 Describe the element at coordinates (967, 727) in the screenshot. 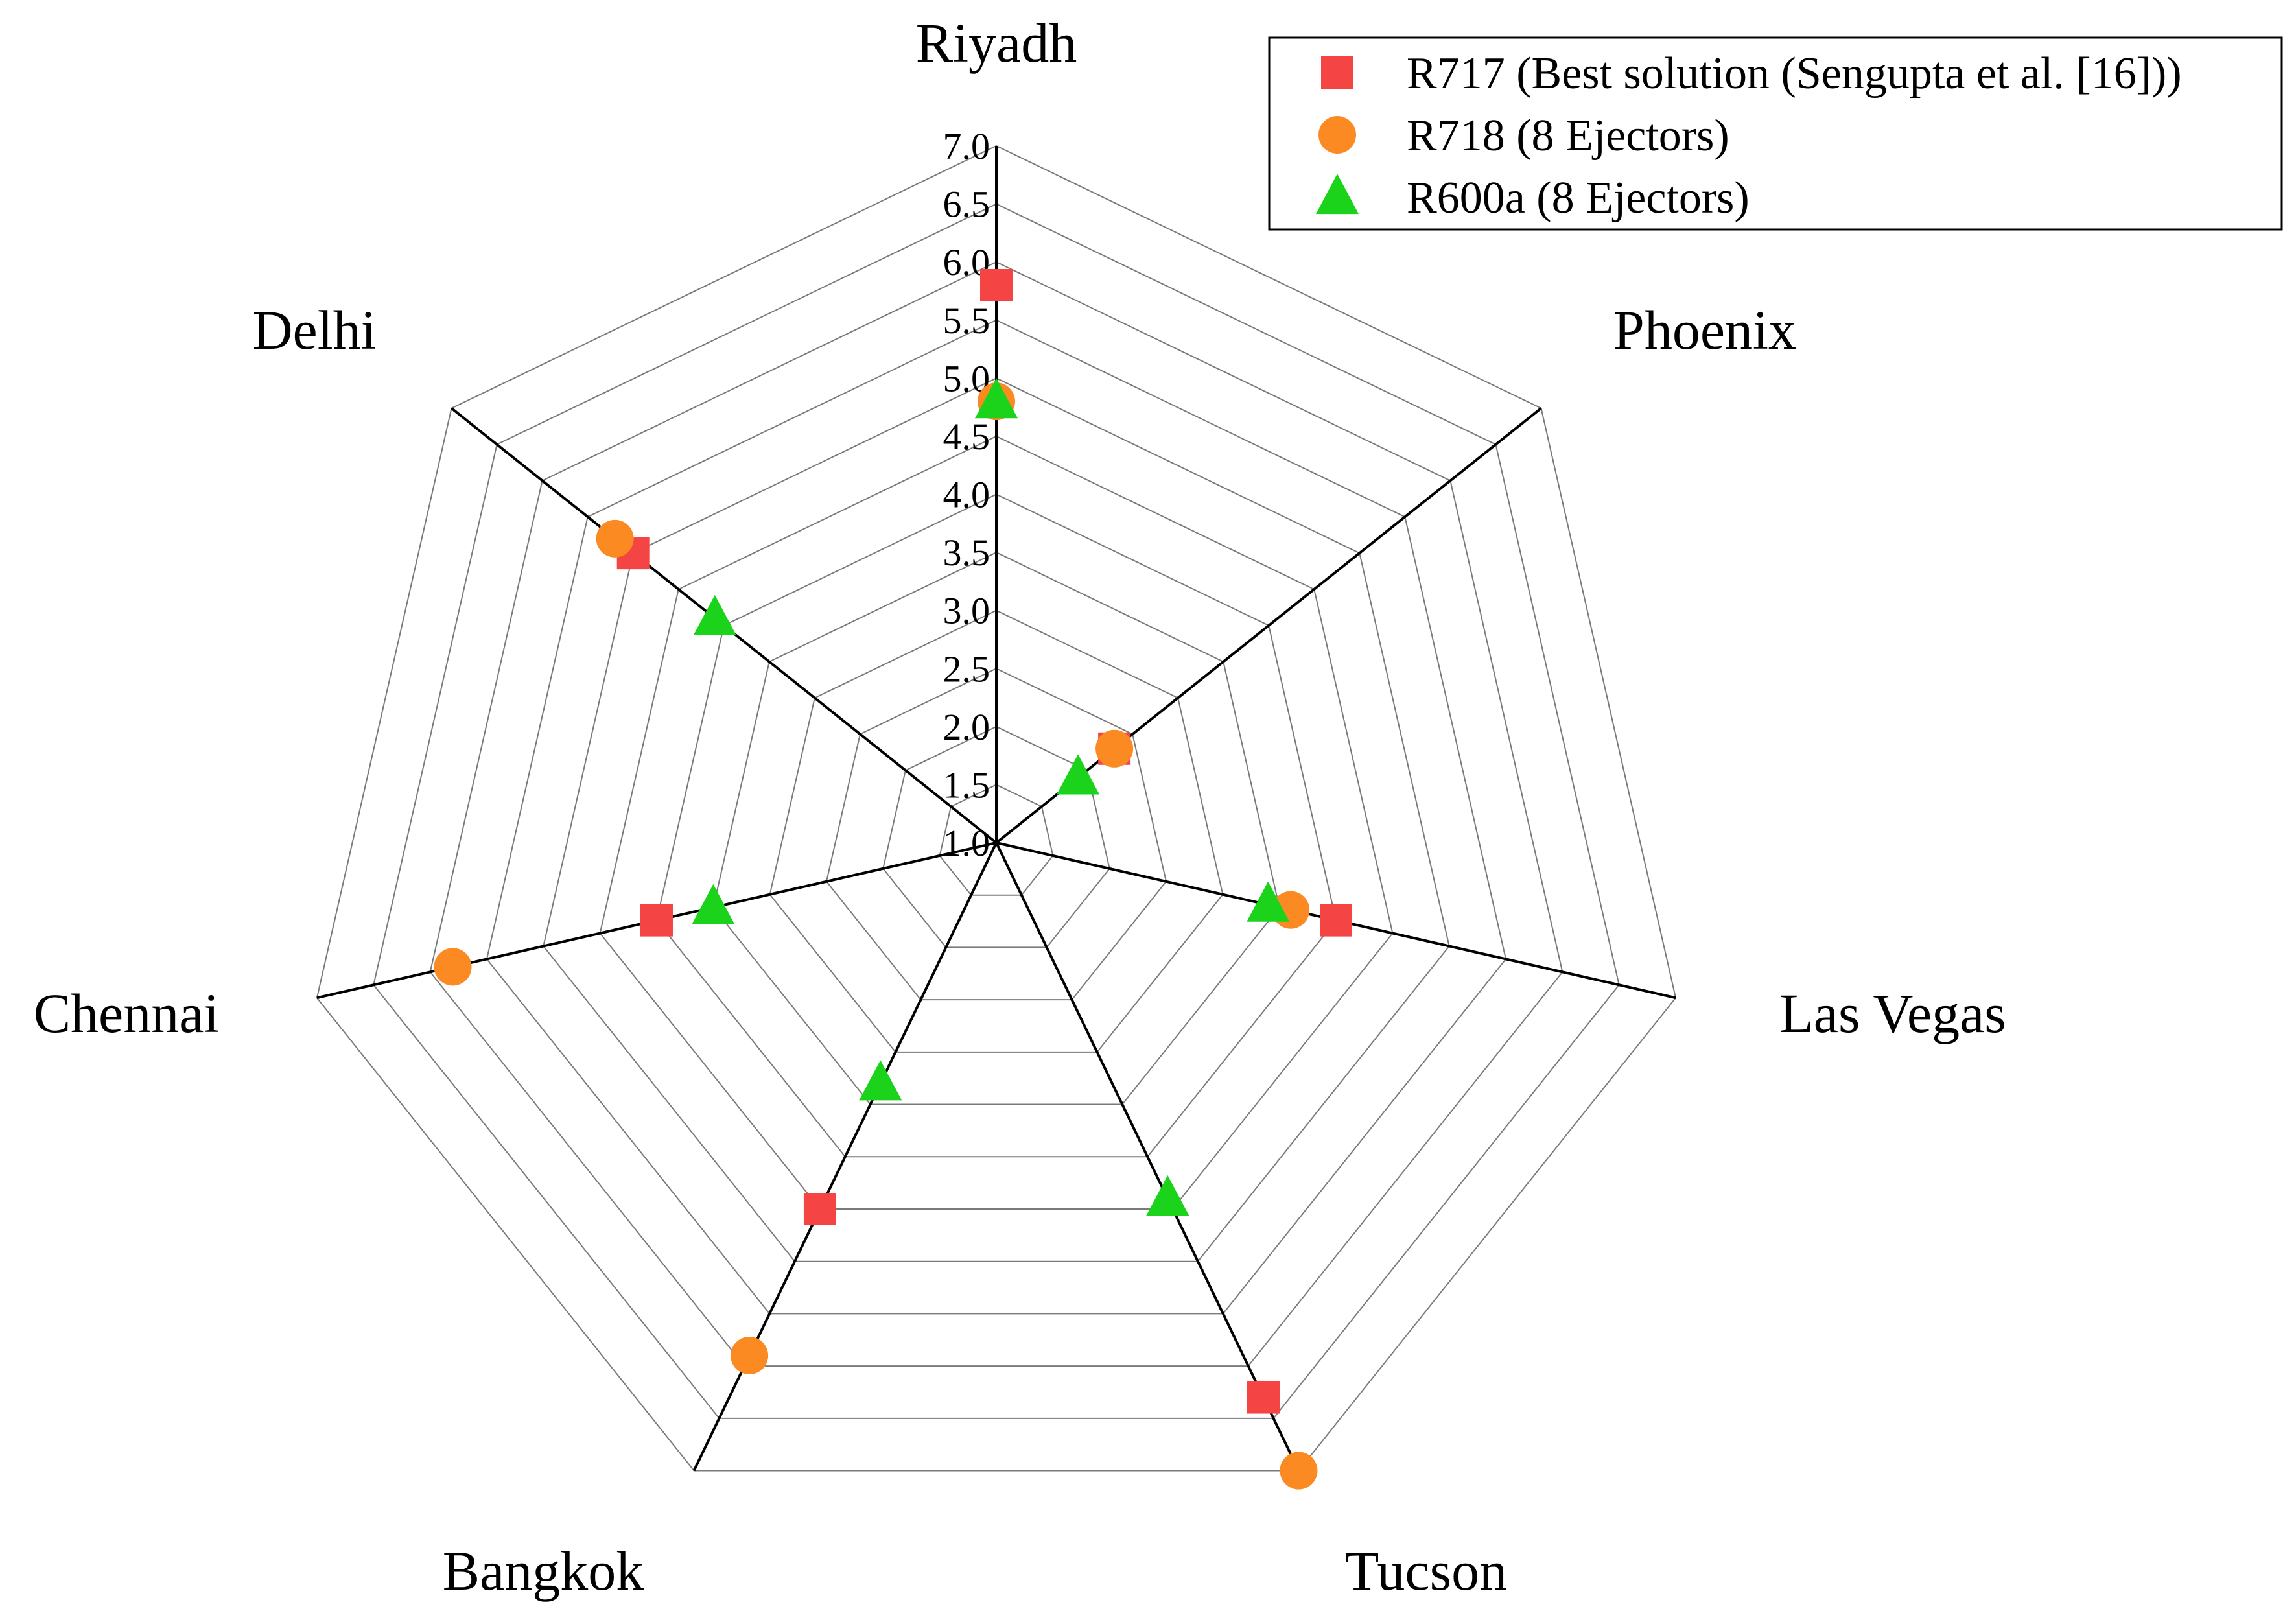

I see `tick-label: 2.0` at that location.